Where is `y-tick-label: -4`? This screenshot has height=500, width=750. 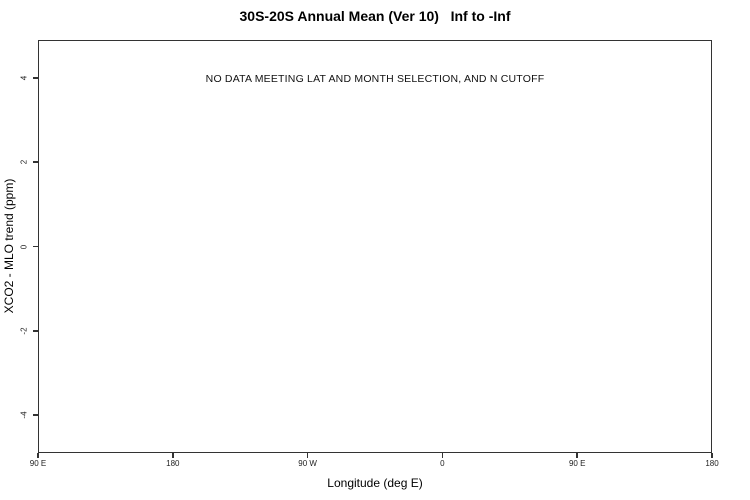
y-tick-label: -4 is located at coordinates (24, 415).